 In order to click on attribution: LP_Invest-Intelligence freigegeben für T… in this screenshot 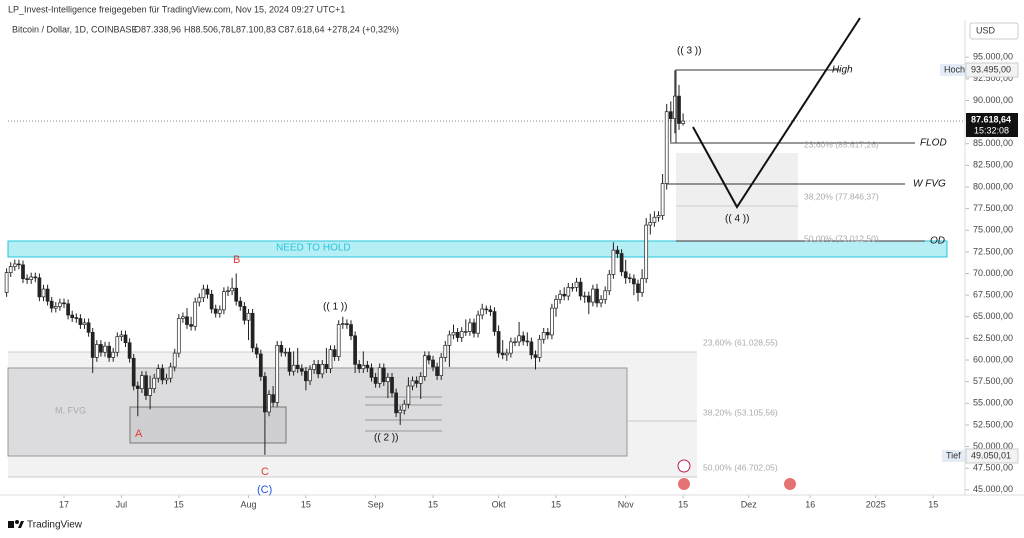, I will do `click(176, 9)`.